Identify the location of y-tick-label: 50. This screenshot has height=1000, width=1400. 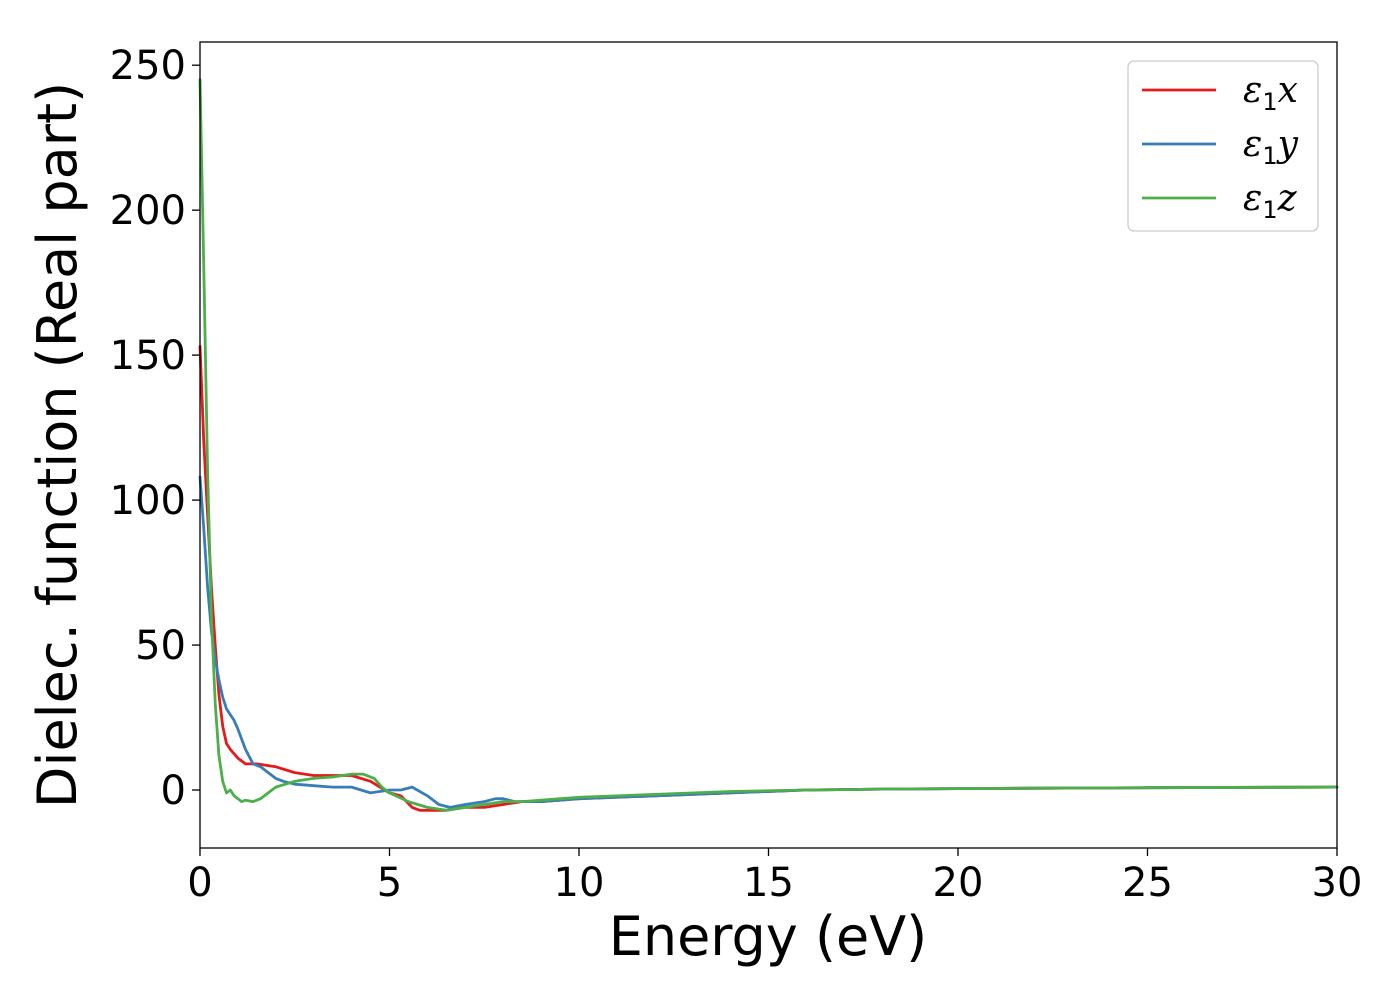
(160, 646).